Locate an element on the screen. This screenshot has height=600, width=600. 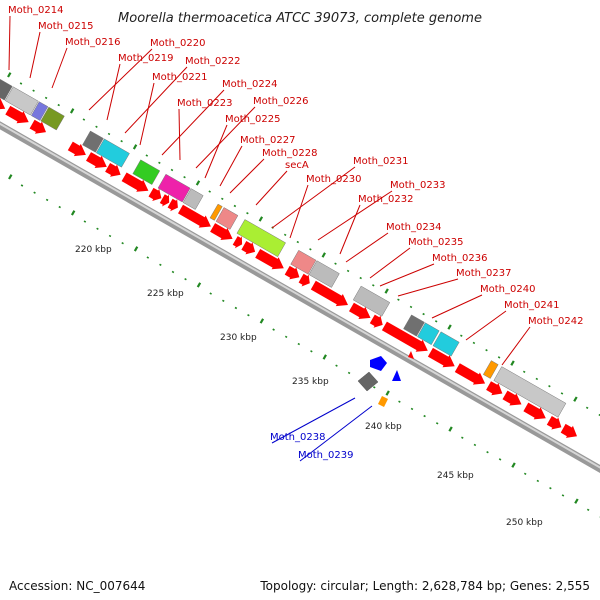
gene-label: Moth_0241 is located at coordinates (531, 305).